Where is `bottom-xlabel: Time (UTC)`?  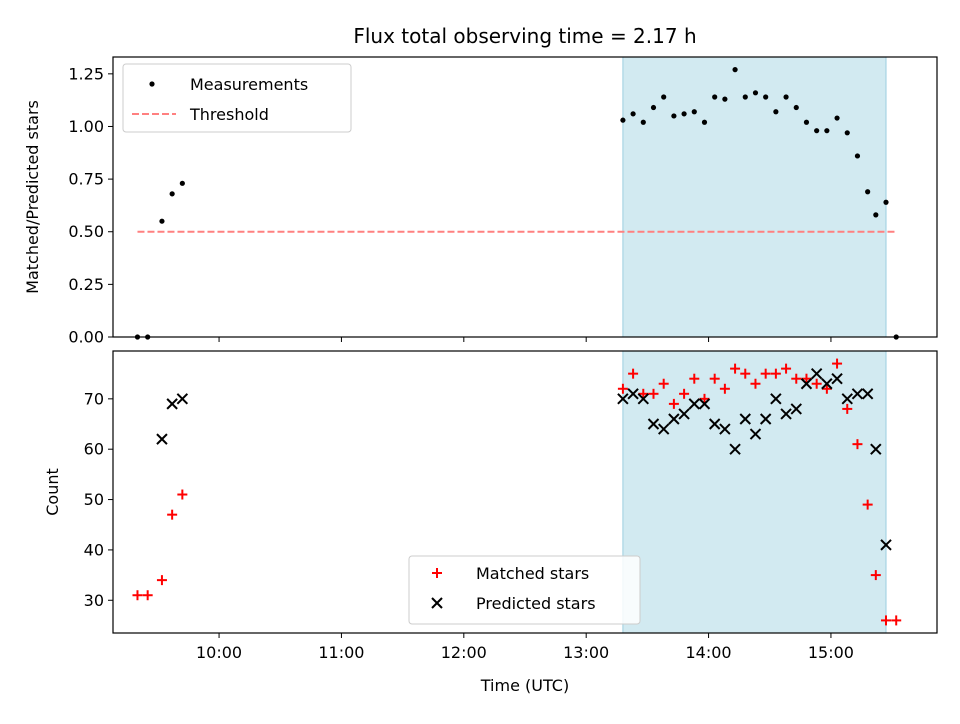
bottom-xlabel: Time (UTC) is located at coordinates (524, 685).